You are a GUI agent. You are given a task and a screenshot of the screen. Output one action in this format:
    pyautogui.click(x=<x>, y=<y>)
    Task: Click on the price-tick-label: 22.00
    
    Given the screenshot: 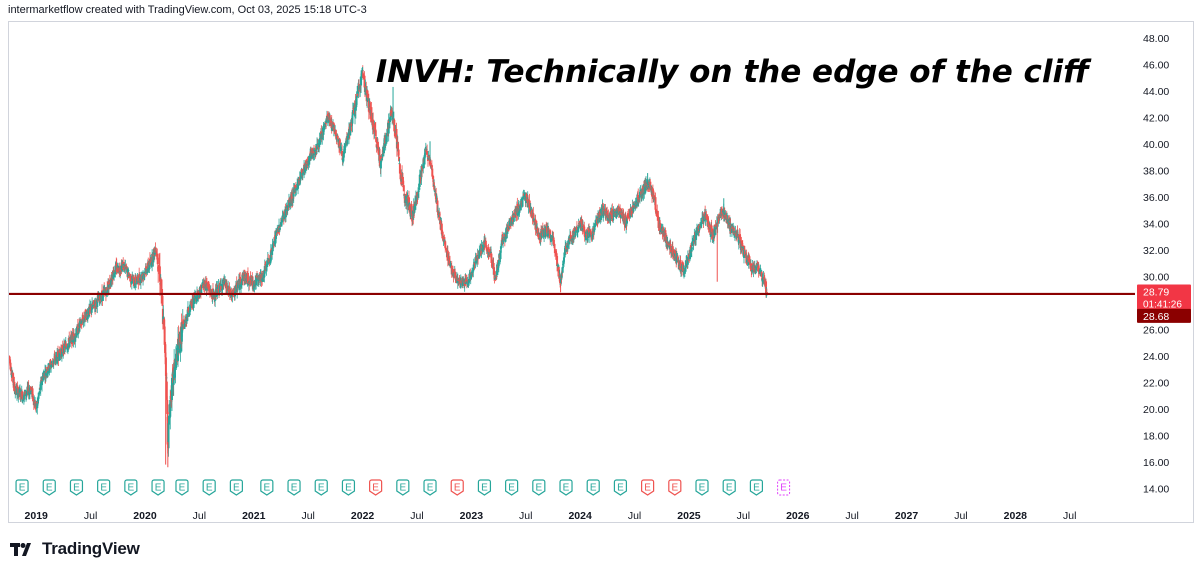 What is the action you would take?
    pyautogui.click(x=1156, y=383)
    